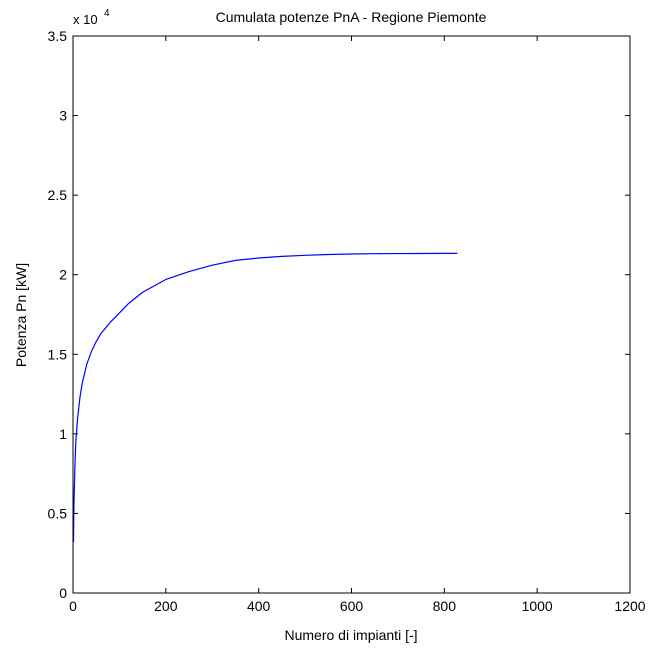 Image resolution: width=653 pixels, height=651 pixels. I want to click on chart-title: Cumulata potenze PnA - Regione Piemonte, so click(351, 17).